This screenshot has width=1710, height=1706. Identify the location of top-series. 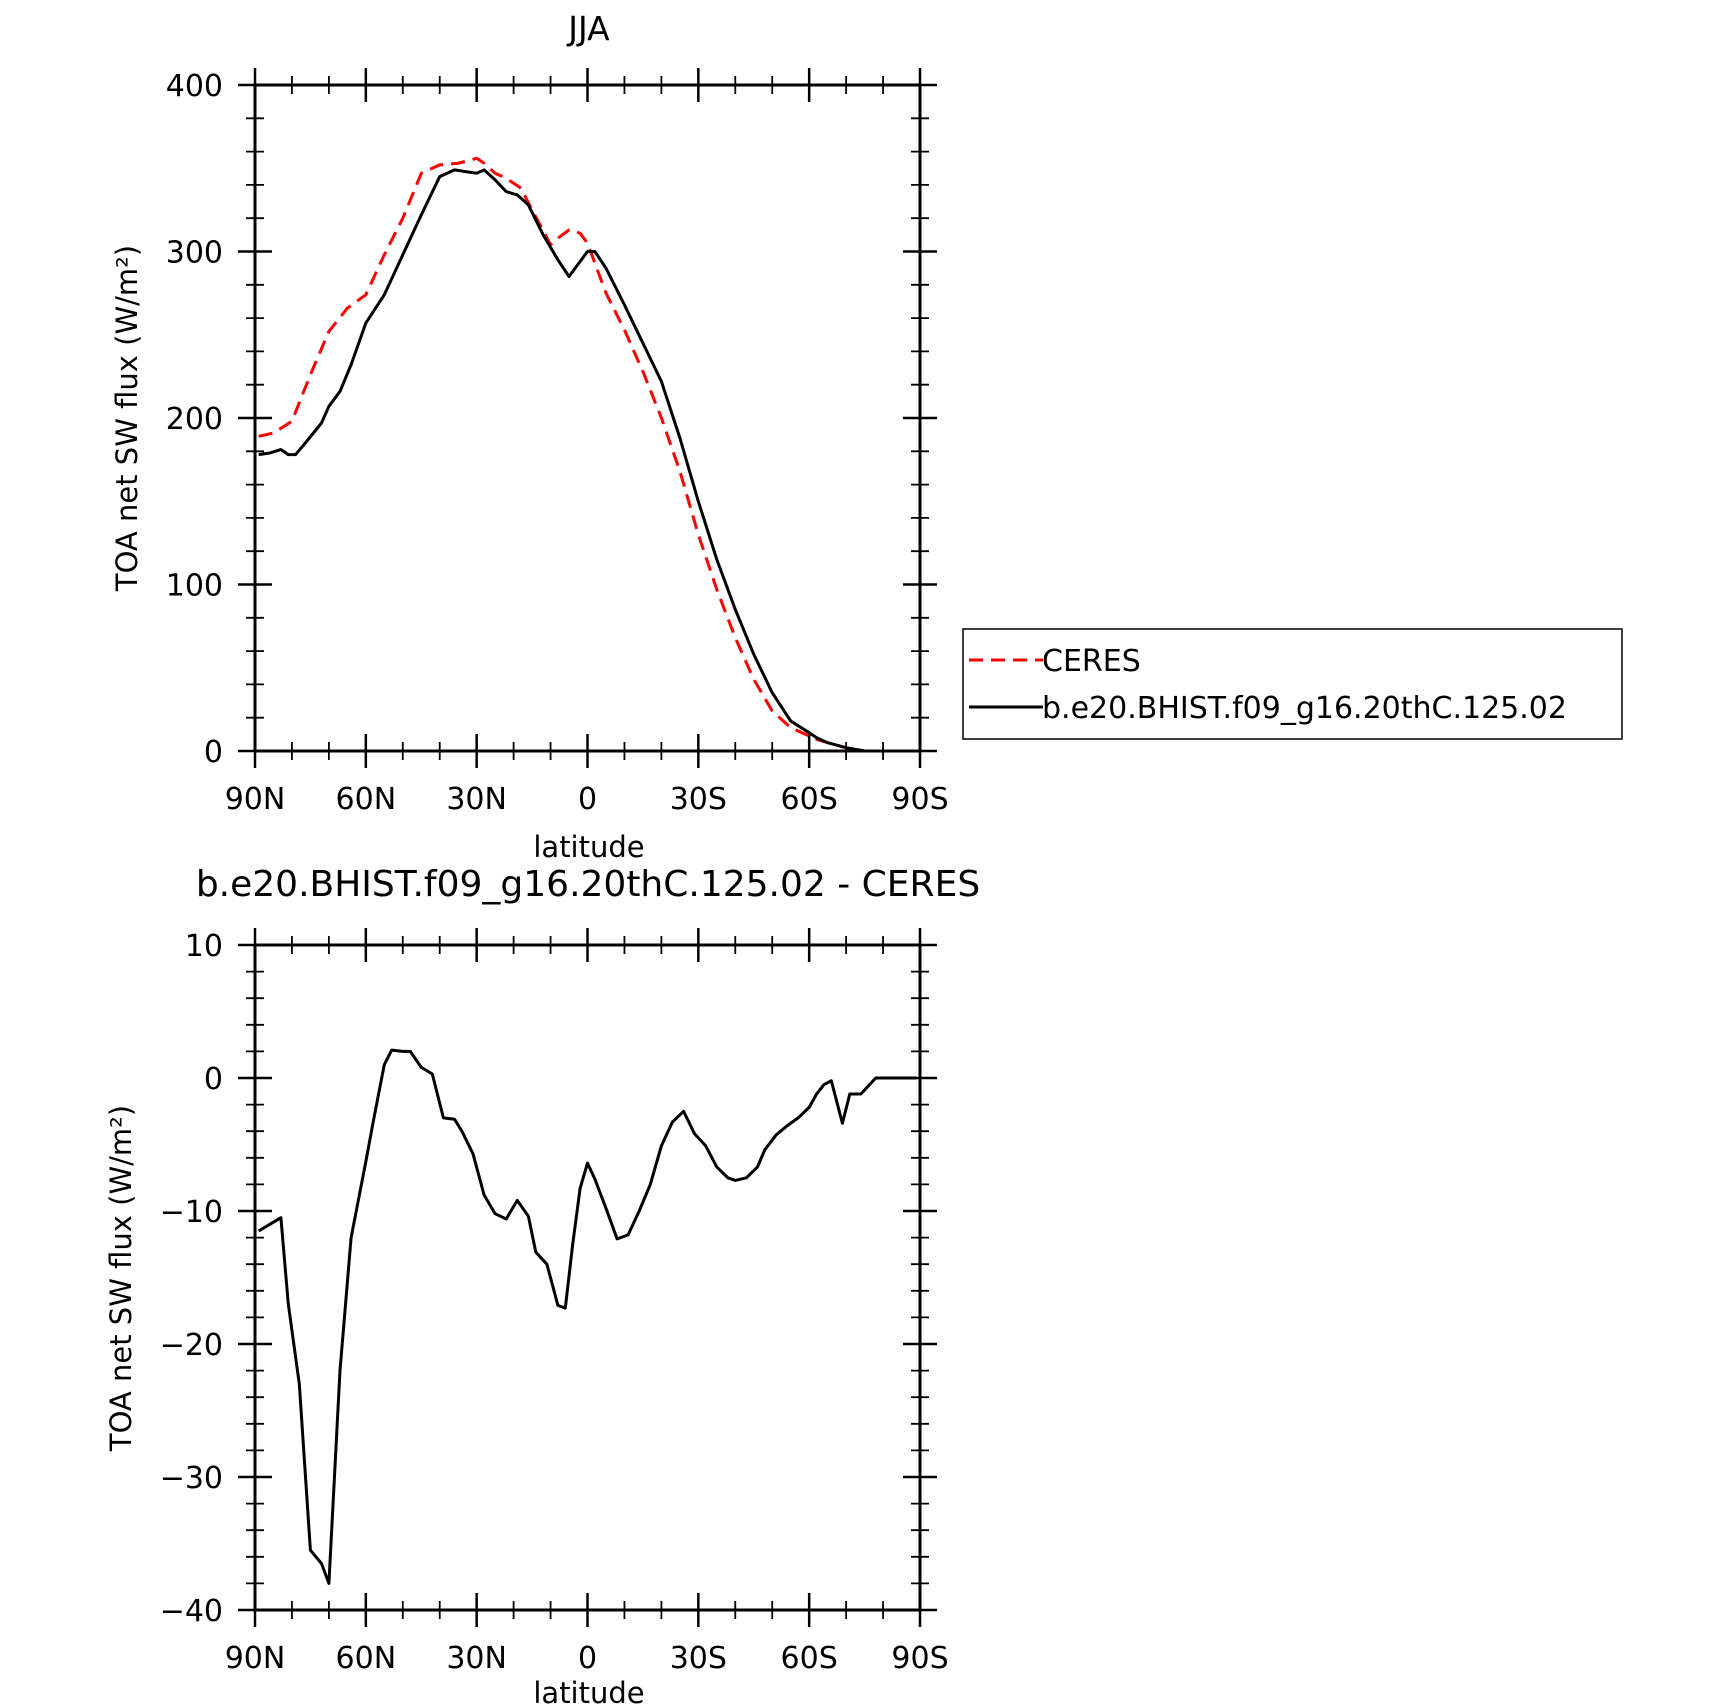
(571, 454).